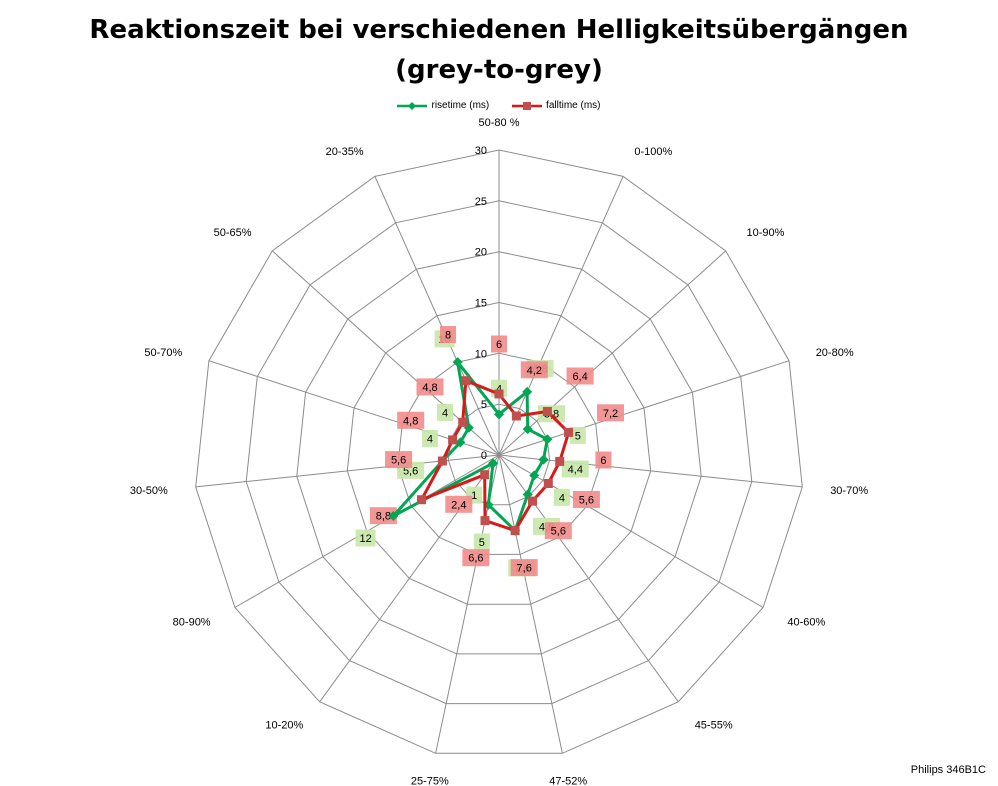 This screenshot has height=786, width=998. I want to click on radial-tick-label: 20, so click(481, 253).